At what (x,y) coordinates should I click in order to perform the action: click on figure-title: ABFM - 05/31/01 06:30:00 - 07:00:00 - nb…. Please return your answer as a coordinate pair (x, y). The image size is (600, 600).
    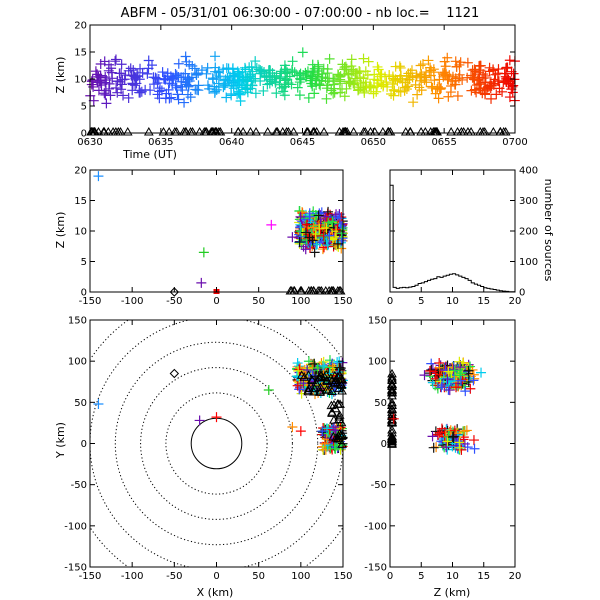
    Looking at the image, I should click on (300, 13).